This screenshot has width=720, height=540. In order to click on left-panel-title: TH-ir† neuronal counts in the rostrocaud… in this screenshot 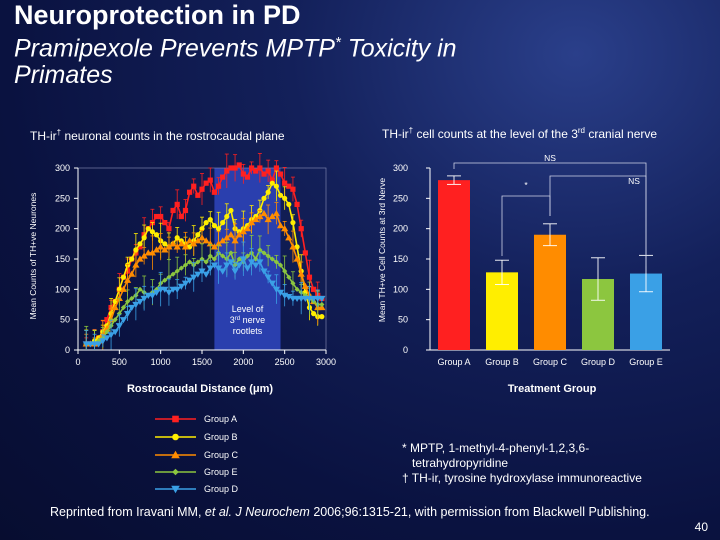, I will do `click(157, 135)`.